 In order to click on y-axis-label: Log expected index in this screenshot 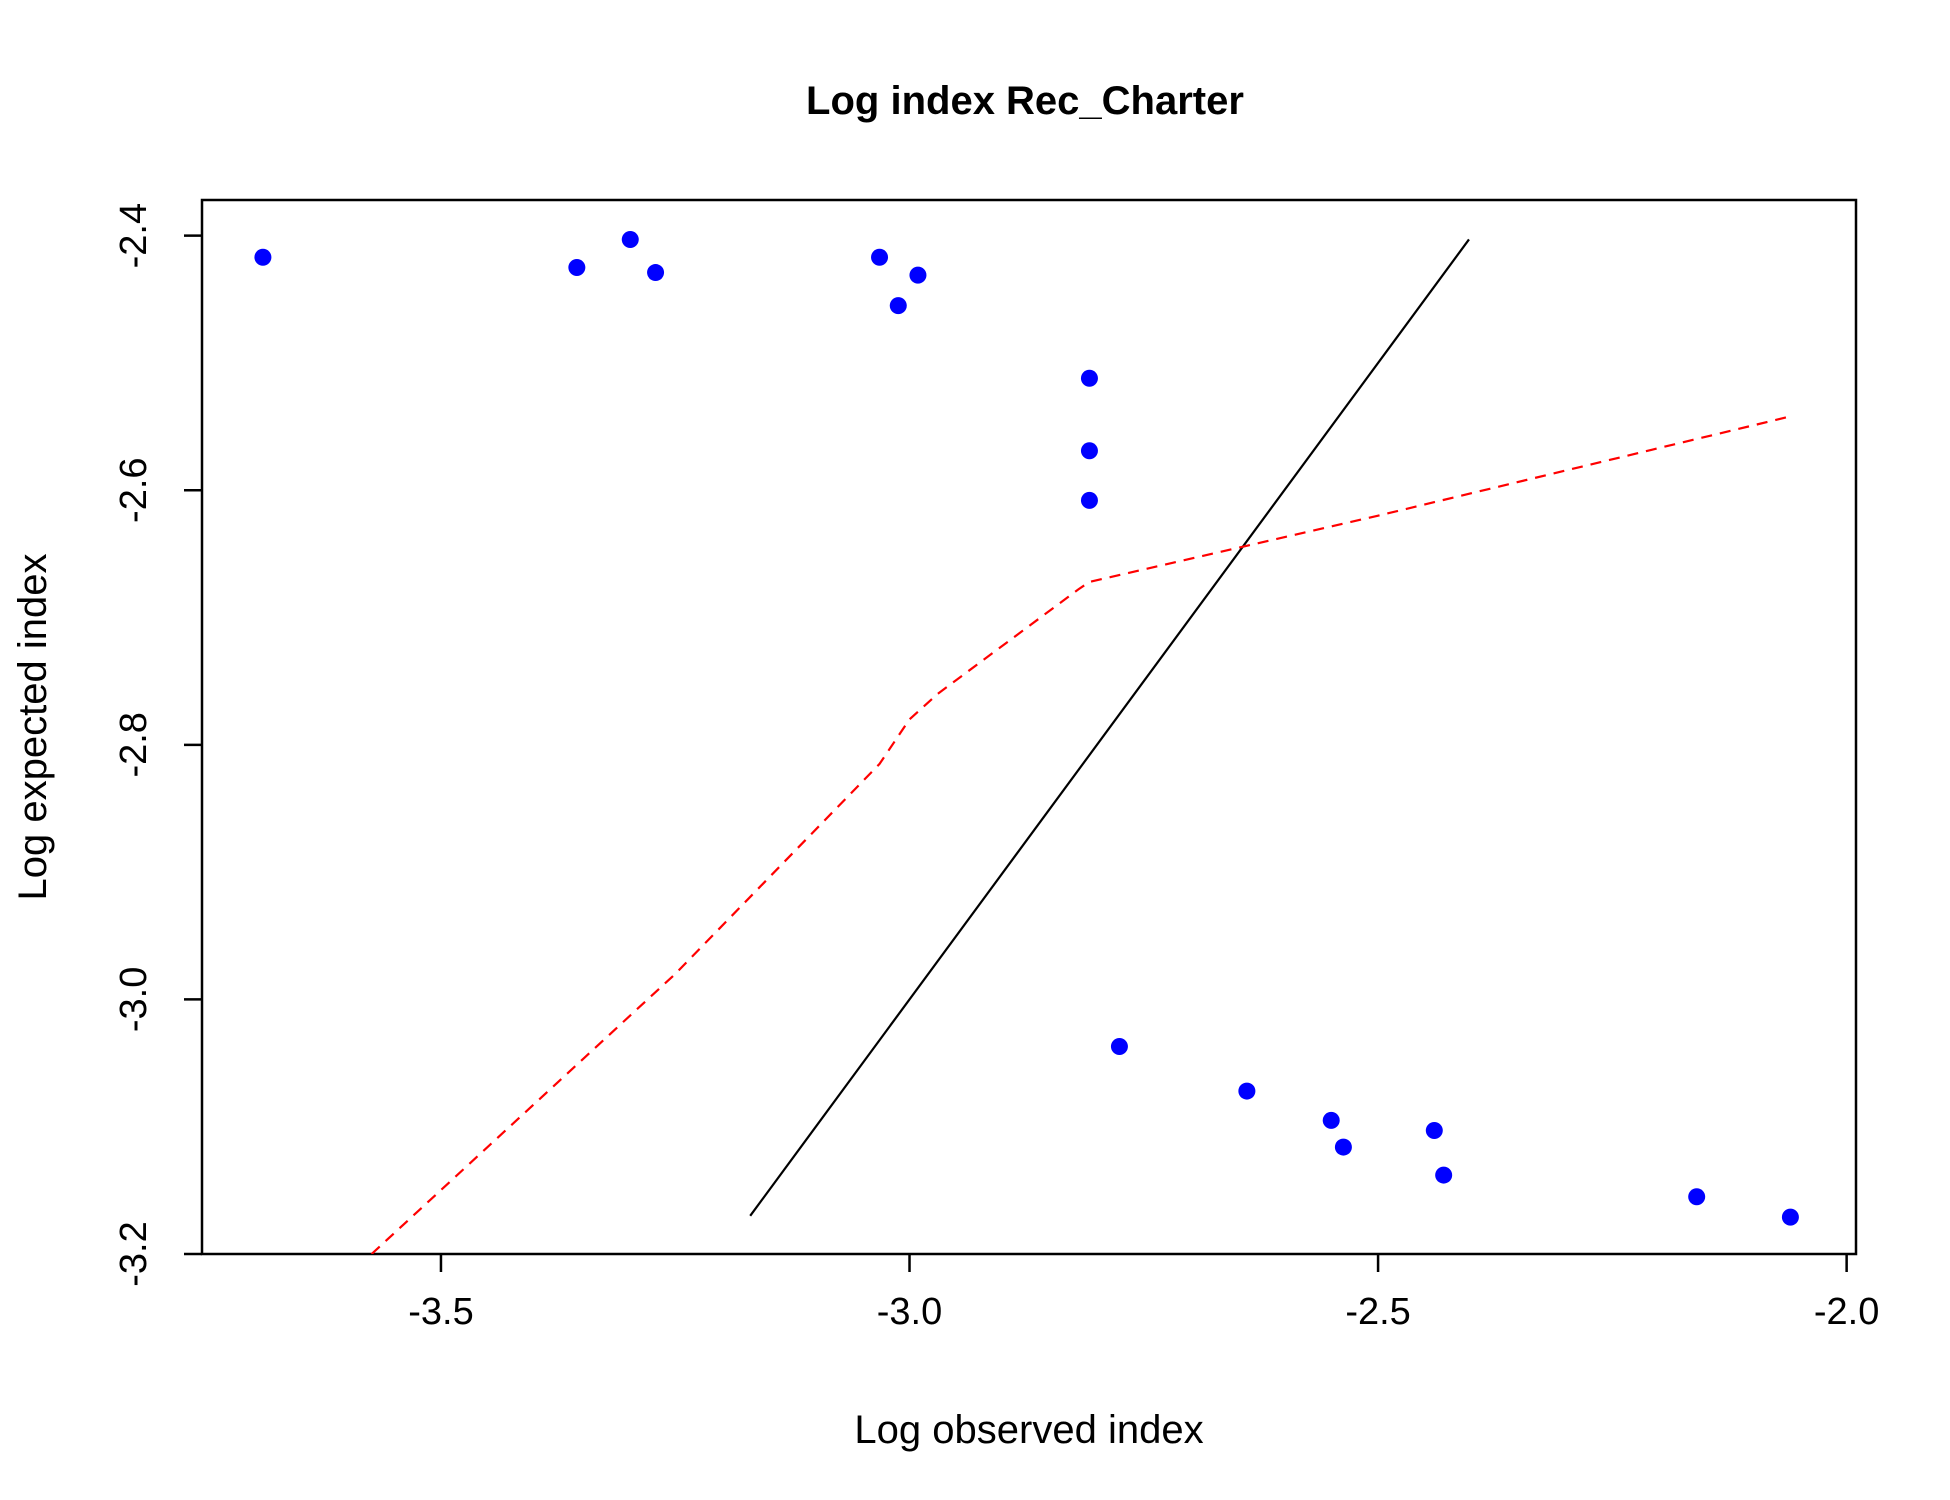, I will do `click(33, 727)`.